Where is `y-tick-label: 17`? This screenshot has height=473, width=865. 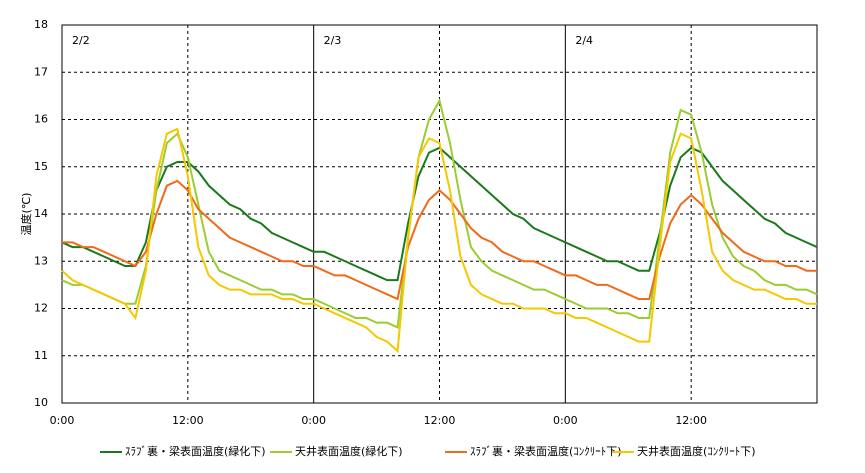
y-tick-label: 17 is located at coordinates (41, 71).